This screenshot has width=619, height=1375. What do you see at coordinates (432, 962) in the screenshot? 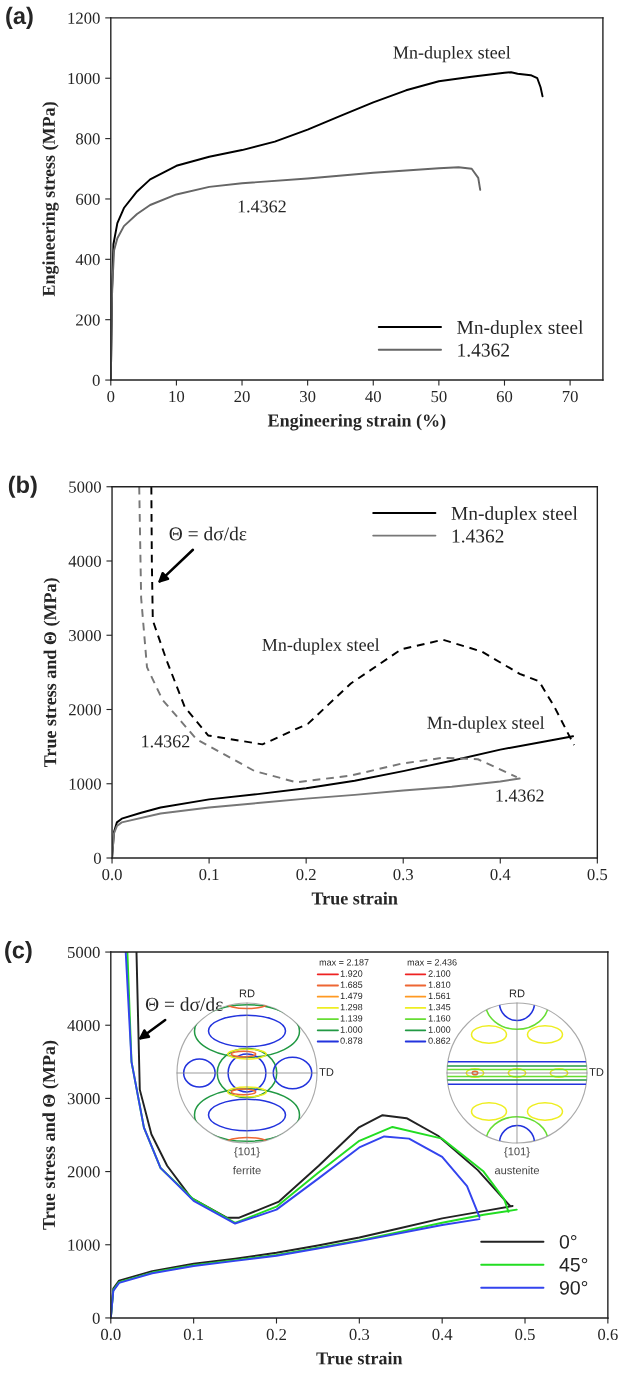
I see `annotation: max = 2.436` at bounding box center [432, 962].